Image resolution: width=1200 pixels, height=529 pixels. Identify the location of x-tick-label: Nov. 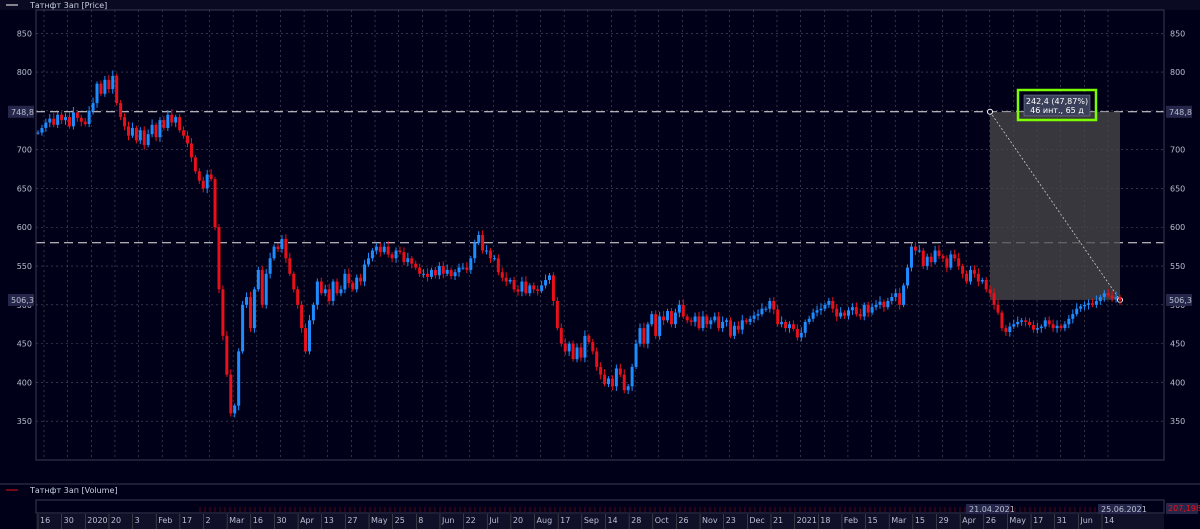
(710, 520).